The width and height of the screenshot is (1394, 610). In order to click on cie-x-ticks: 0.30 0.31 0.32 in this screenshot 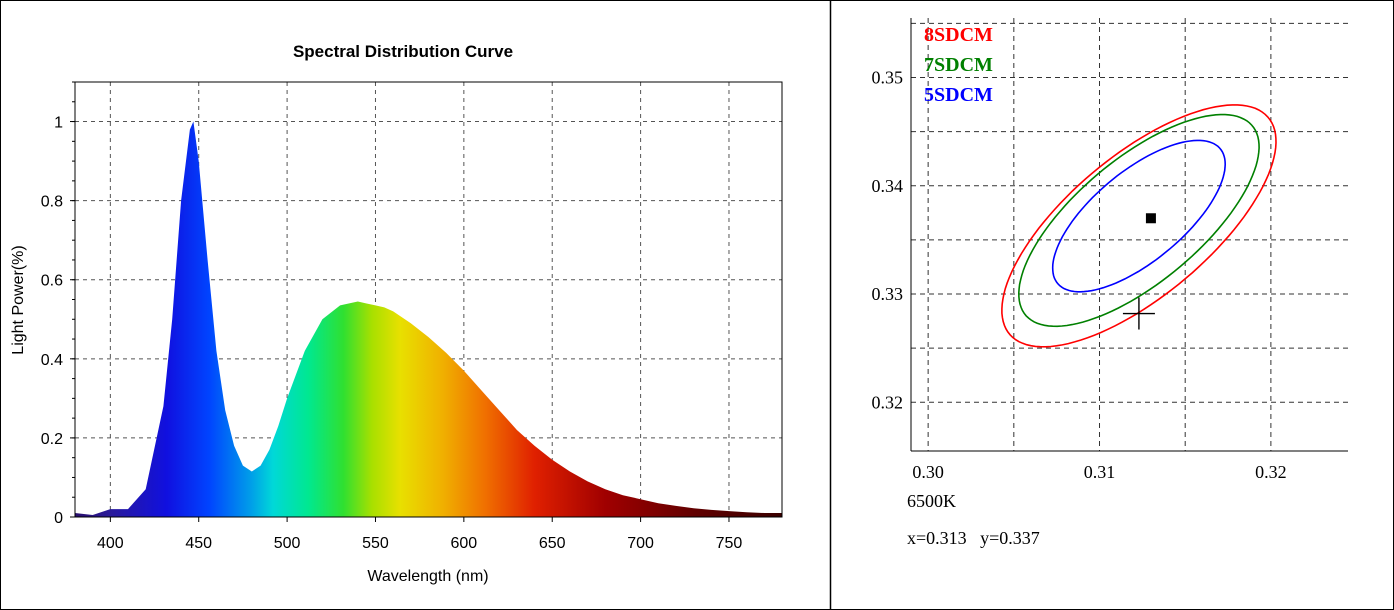, I will do `click(1099, 472)`.